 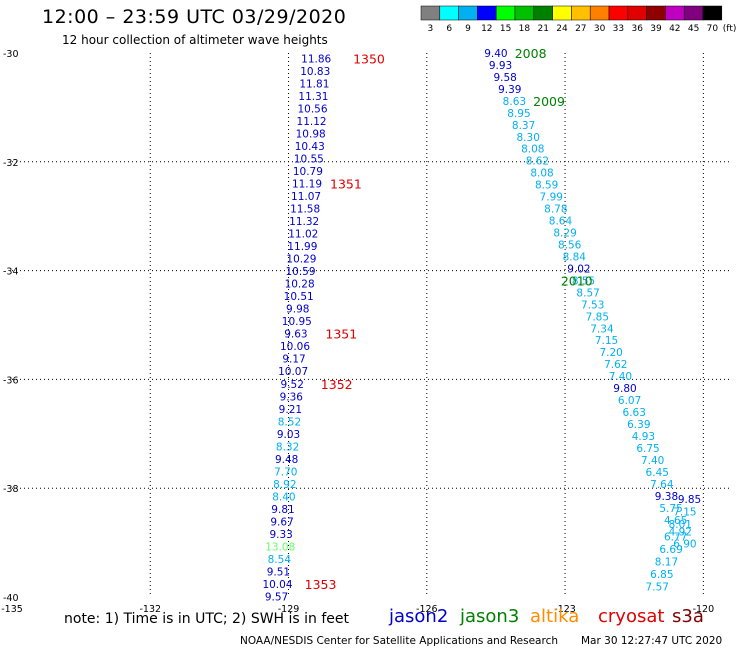 I want to click on wave-height-point: 4.93, so click(x=643, y=437).